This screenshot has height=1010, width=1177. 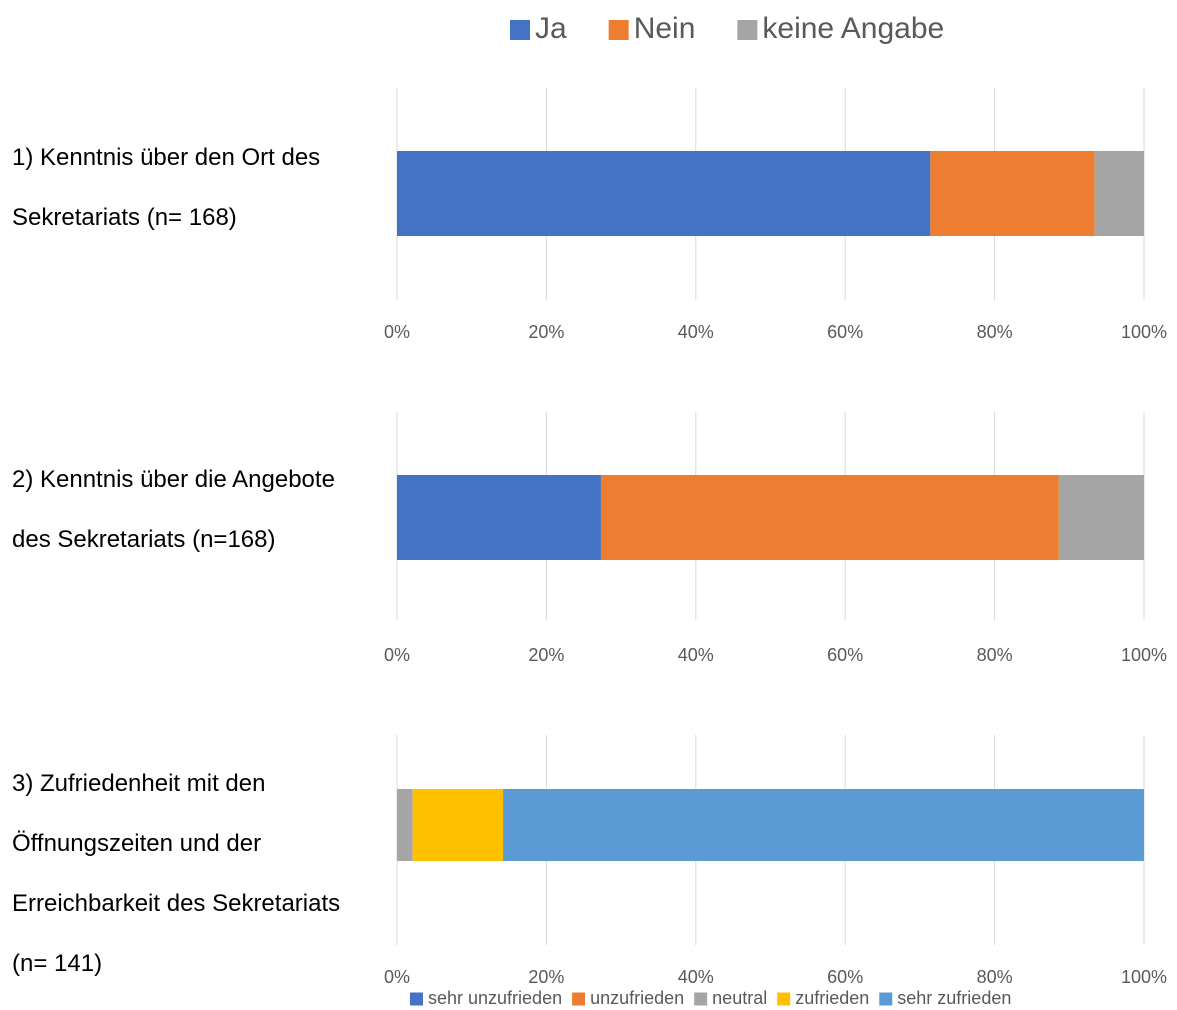 I want to click on legend-label: unzufrieden, so click(x=637, y=998).